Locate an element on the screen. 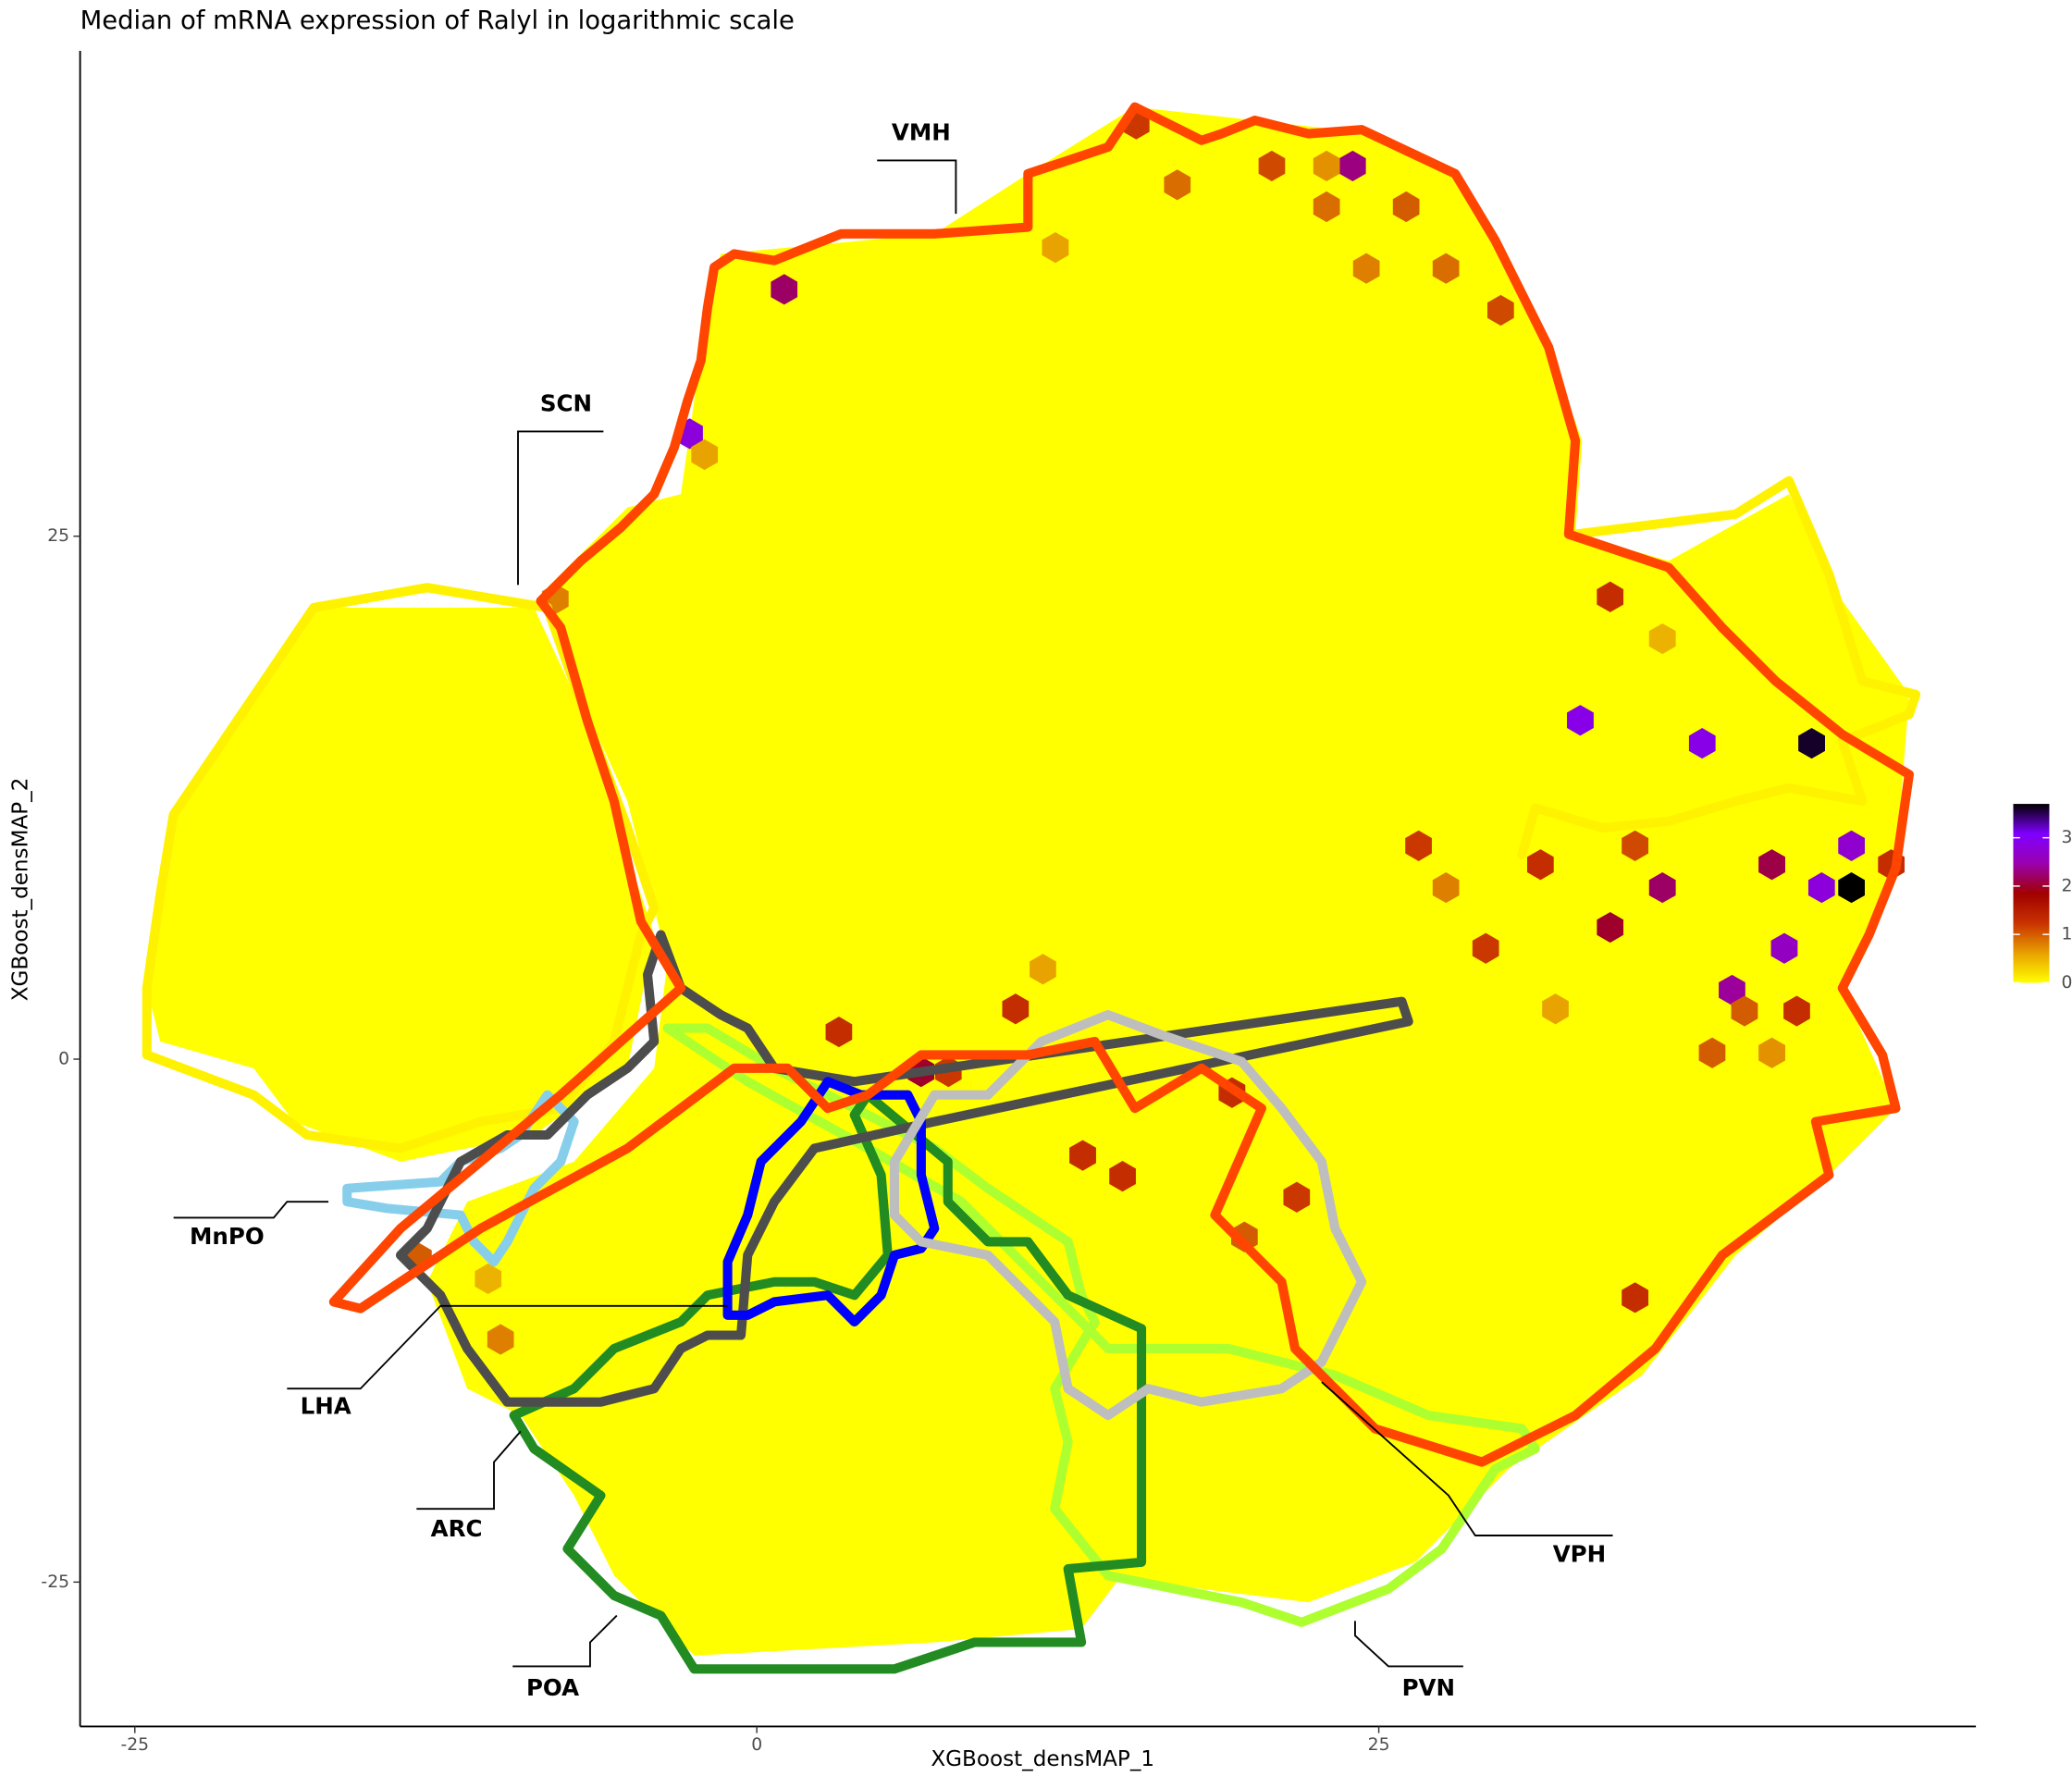  y-tick-label: 25 is located at coordinates (58, 536).